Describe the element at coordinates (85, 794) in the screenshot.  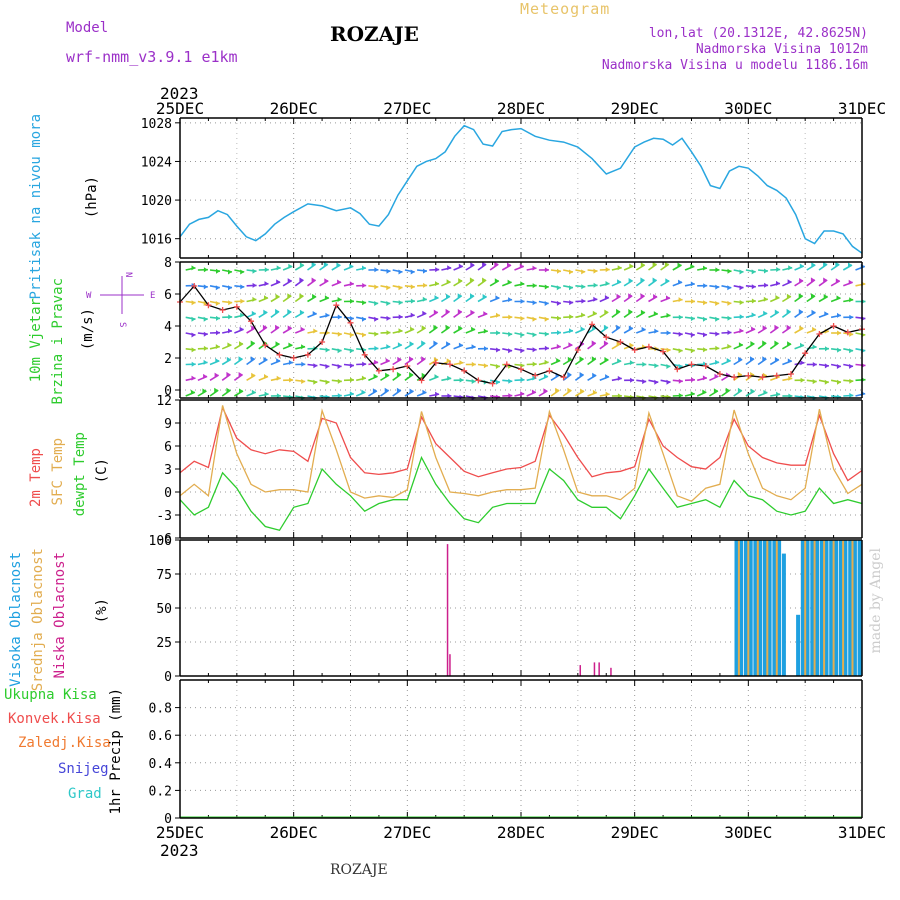
I see `legend-hail: Grad` at that location.